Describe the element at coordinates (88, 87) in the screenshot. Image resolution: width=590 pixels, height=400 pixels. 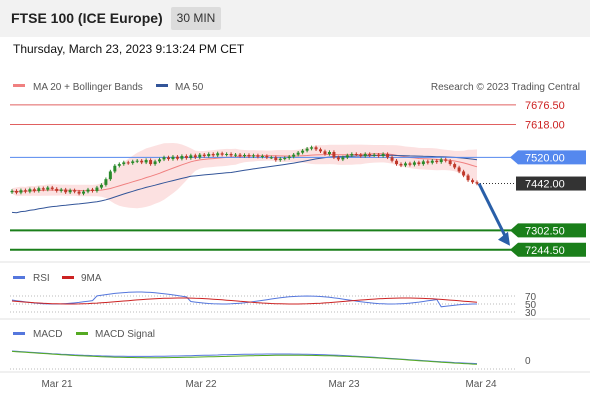
I see `ma20-legend-label: MA 20 + Bollinger Bands` at that location.